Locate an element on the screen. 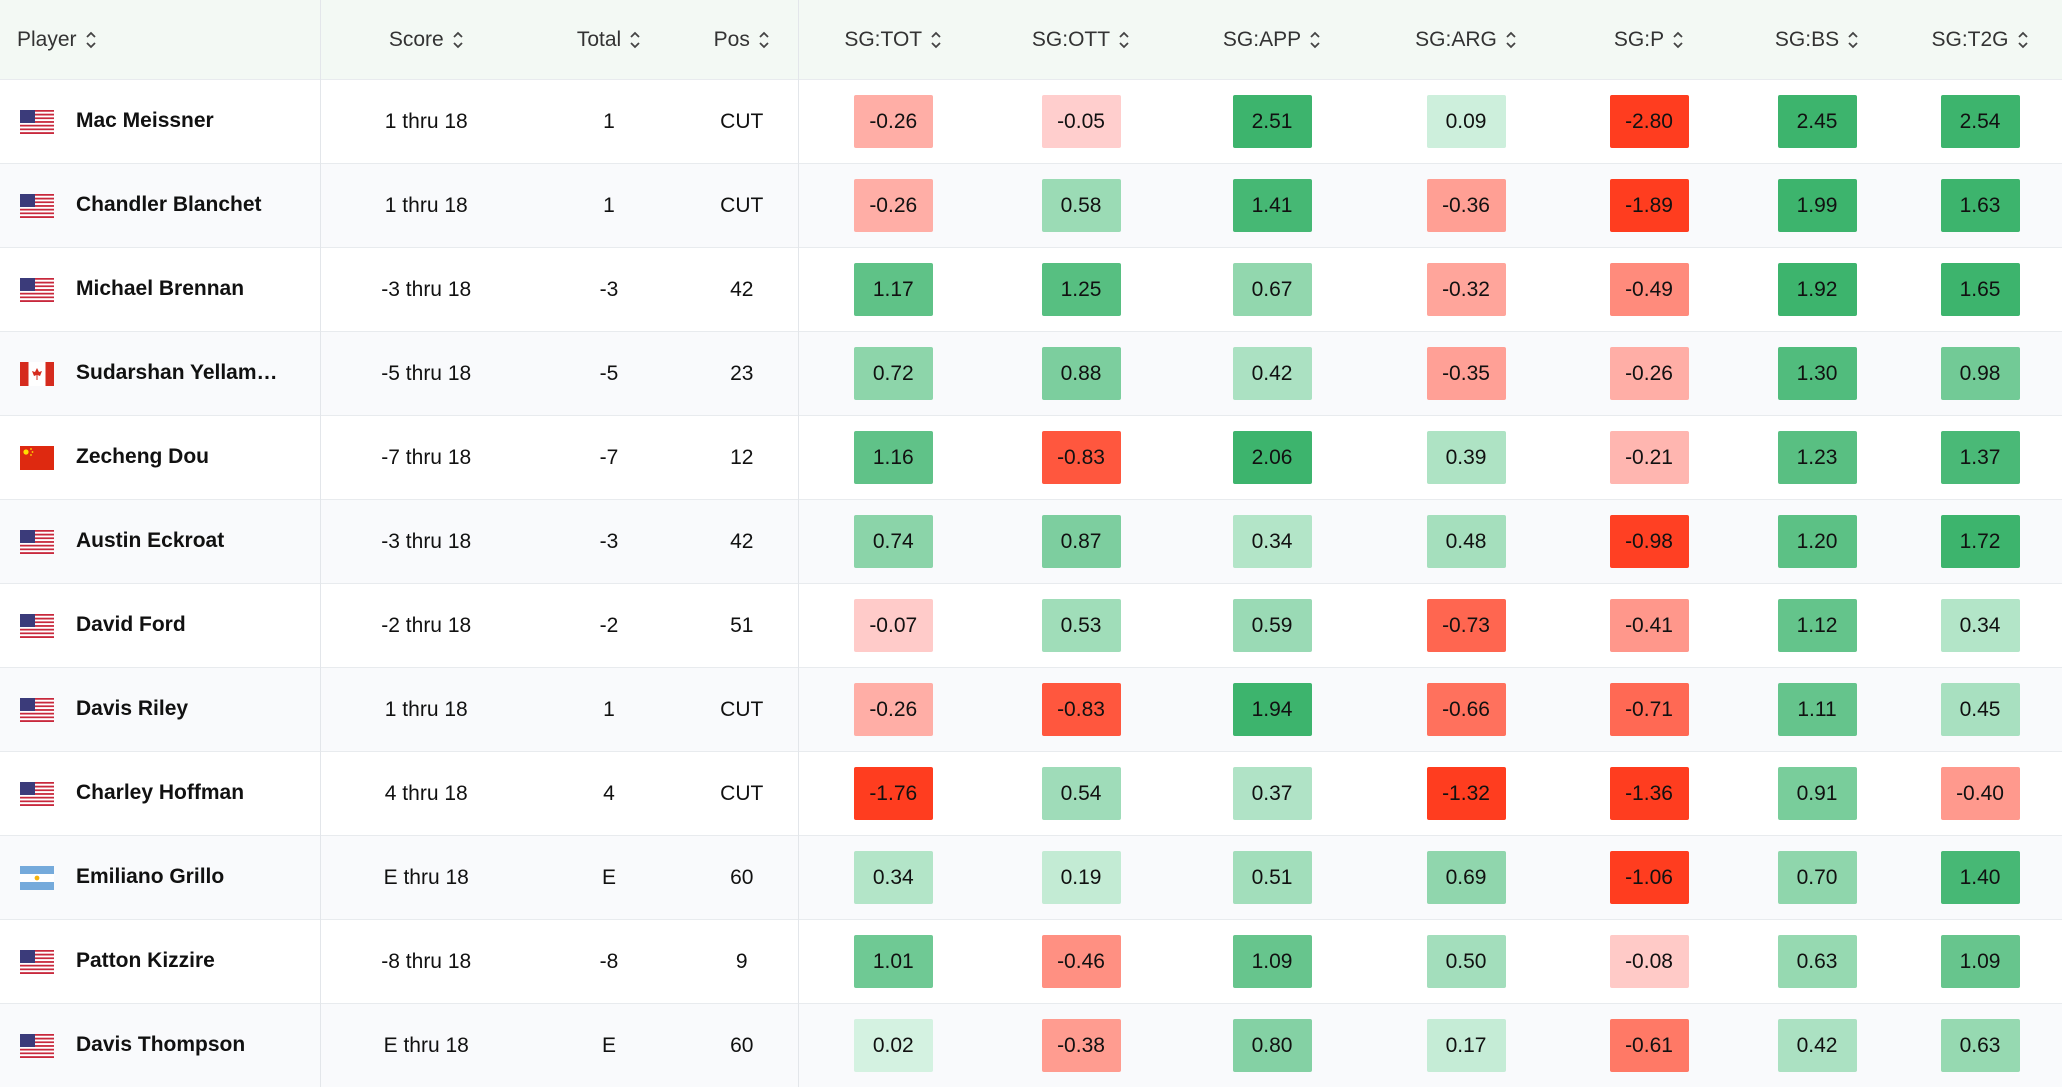 The height and width of the screenshot is (1087, 2062). column-header: SG:BS is located at coordinates (1817, 40).